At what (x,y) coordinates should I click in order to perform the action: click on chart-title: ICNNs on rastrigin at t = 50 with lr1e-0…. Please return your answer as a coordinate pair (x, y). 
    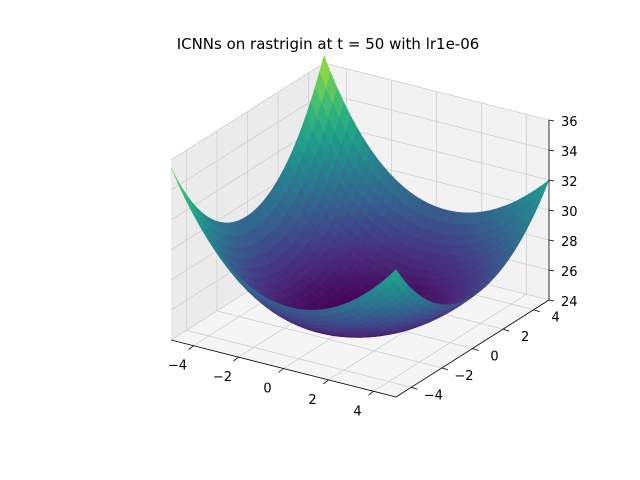
    Looking at the image, I should click on (328, 44).